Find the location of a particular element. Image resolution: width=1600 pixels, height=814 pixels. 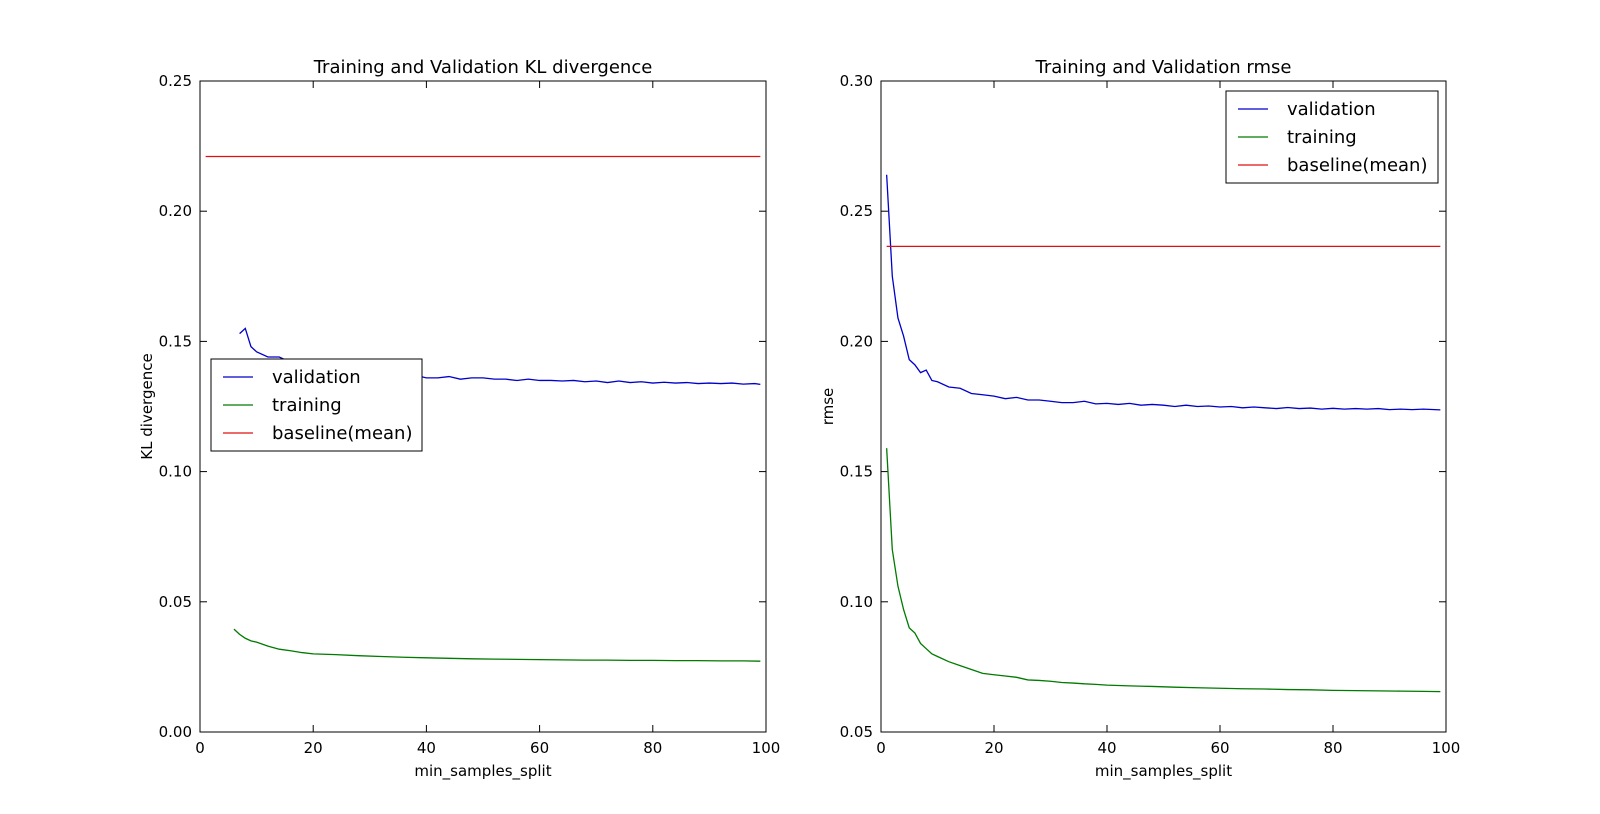

legend-box is located at coordinates (316, 405).